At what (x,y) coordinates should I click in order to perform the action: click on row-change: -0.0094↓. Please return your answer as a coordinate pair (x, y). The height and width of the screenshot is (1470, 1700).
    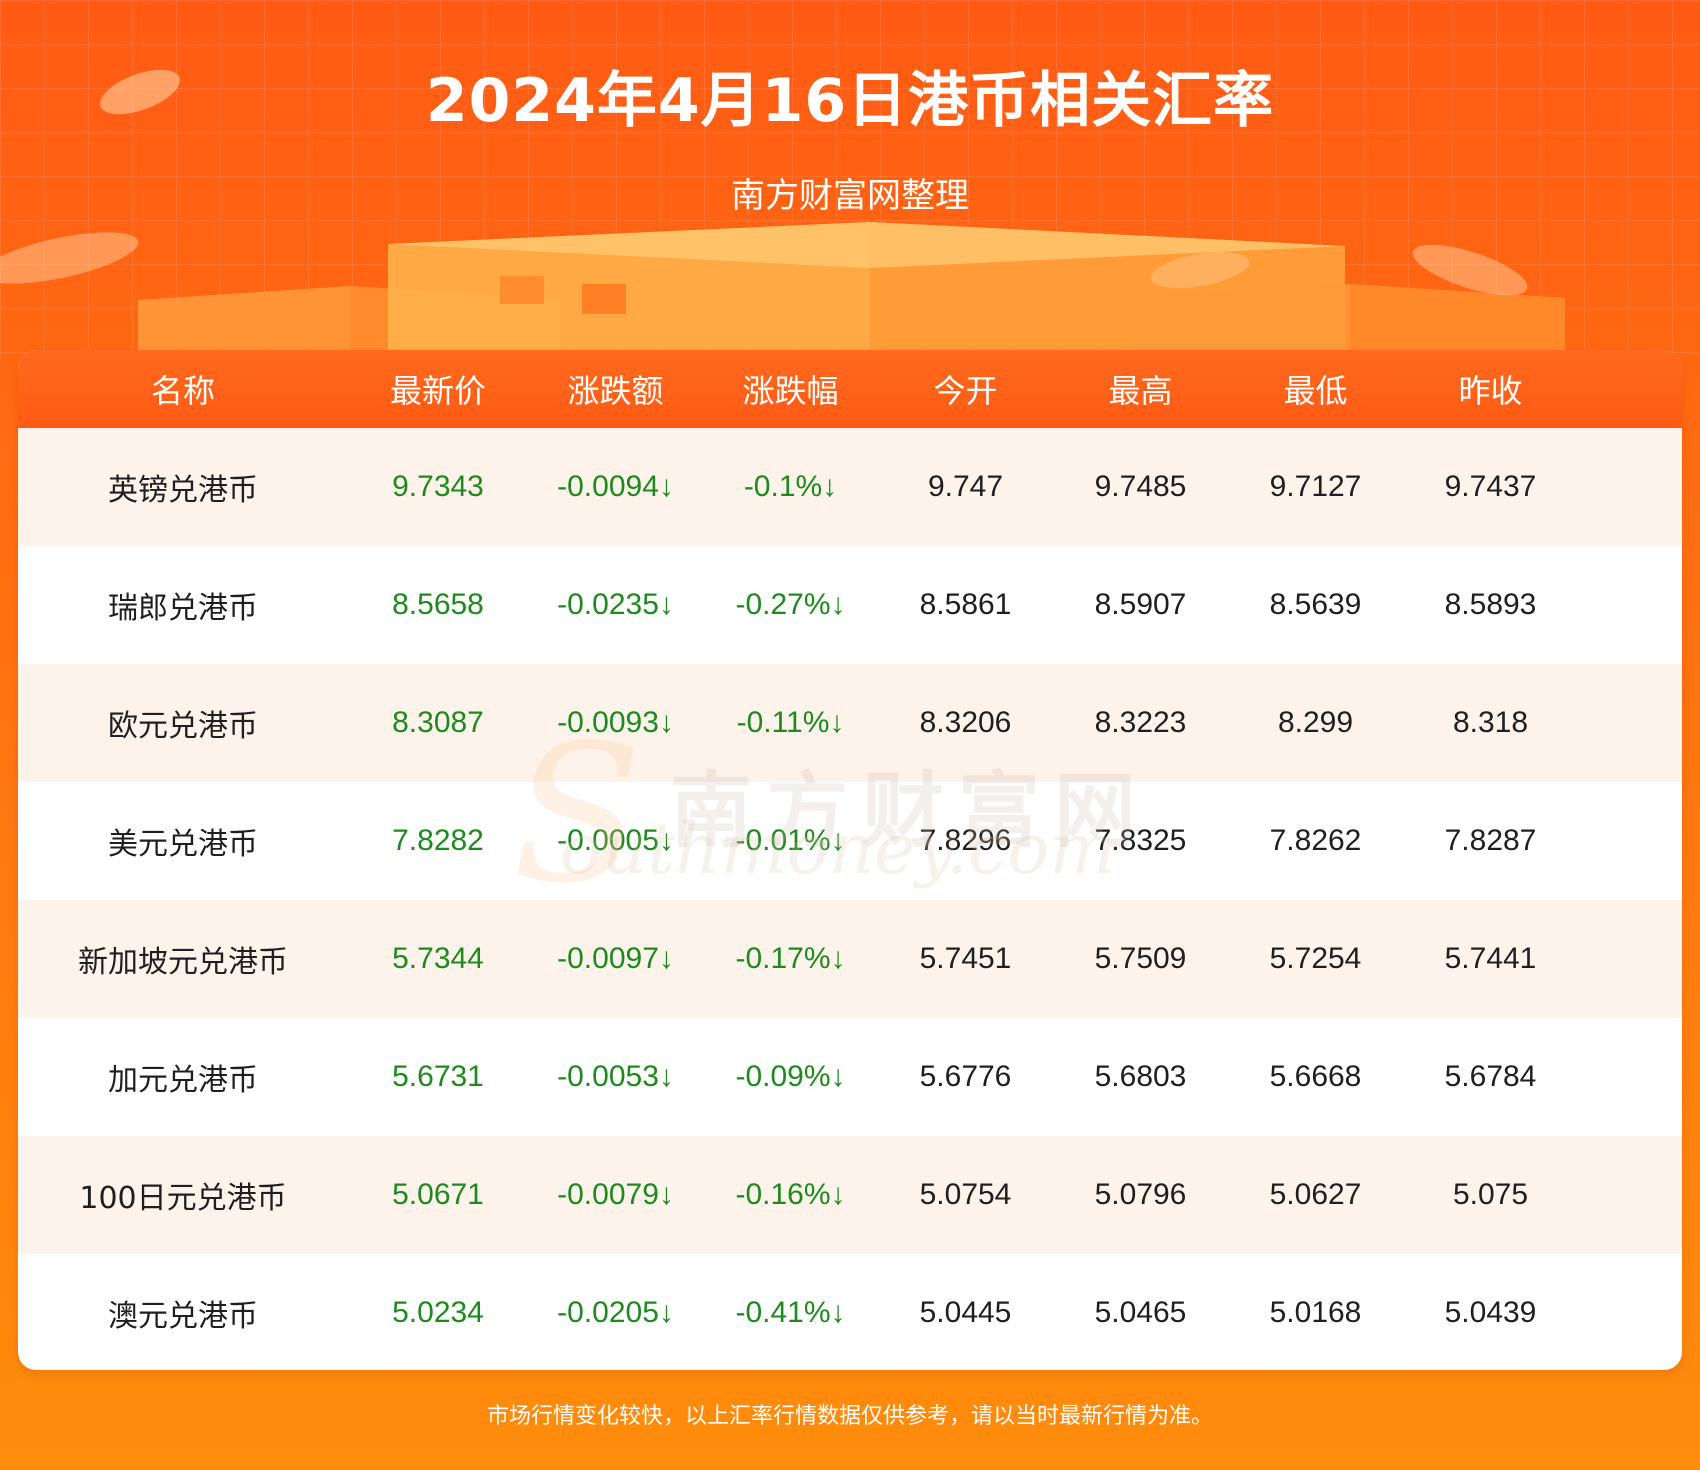
    Looking at the image, I should click on (615, 486).